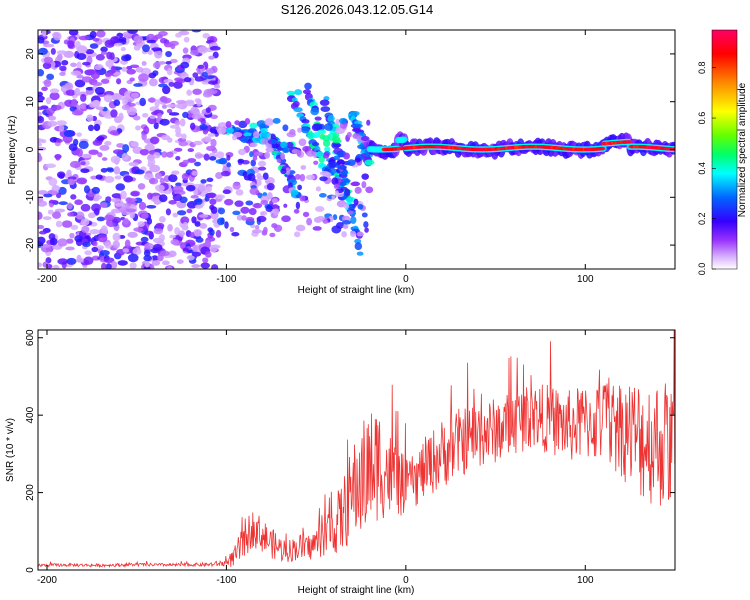  What do you see at coordinates (12, 150) in the screenshot?
I see `spectrogram-ylabel: Frequency (Hz)` at bounding box center [12, 150].